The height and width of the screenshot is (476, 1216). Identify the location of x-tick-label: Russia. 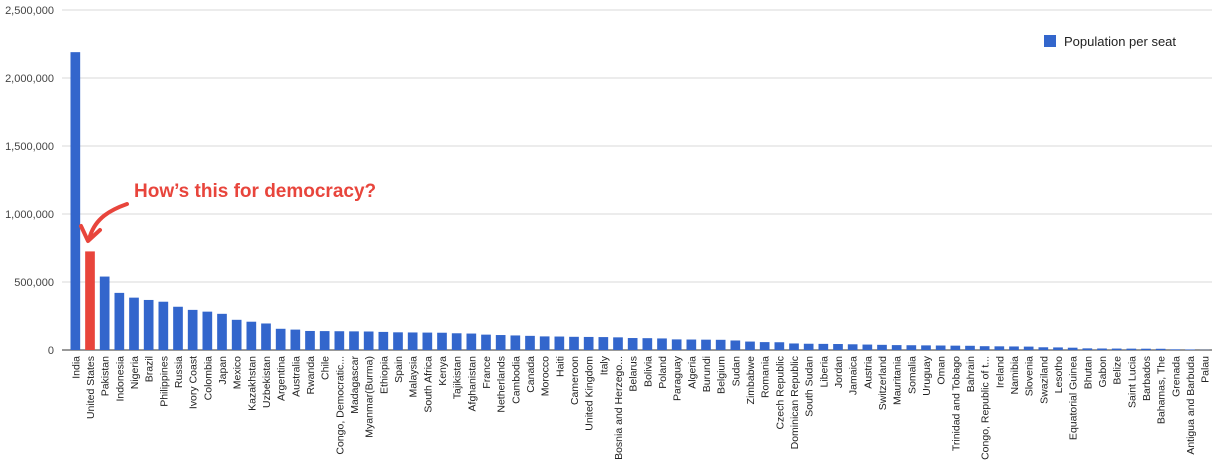
(179, 372).